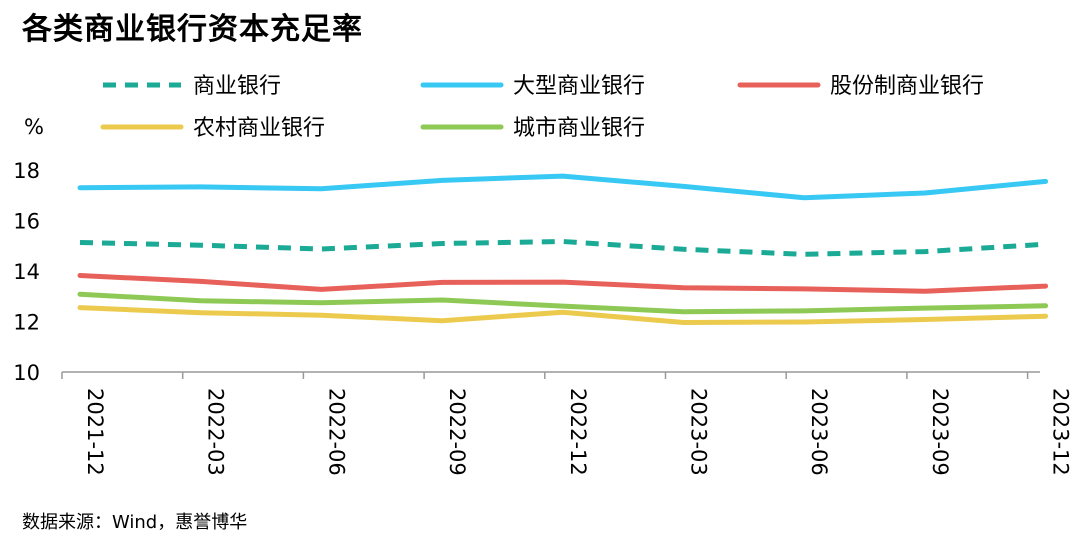 The height and width of the screenshot is (546, 1079). I want to click on x-tick-label: 2023-06, so click(819, 432).